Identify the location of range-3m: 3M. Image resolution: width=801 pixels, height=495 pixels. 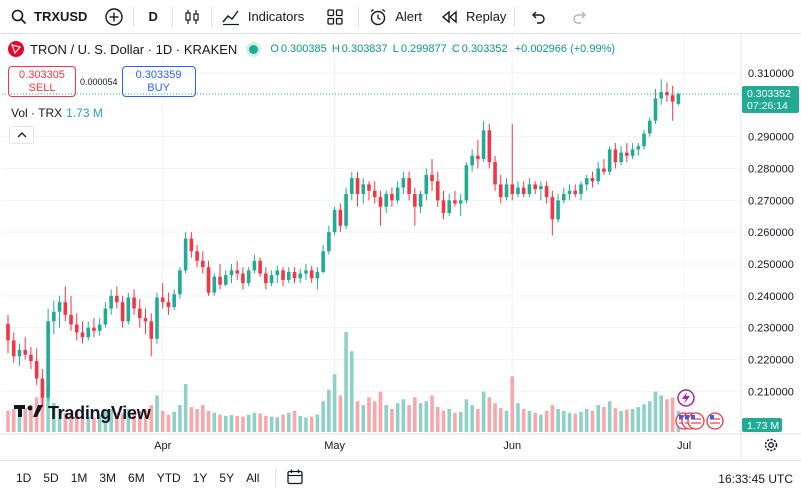
(108, 478).